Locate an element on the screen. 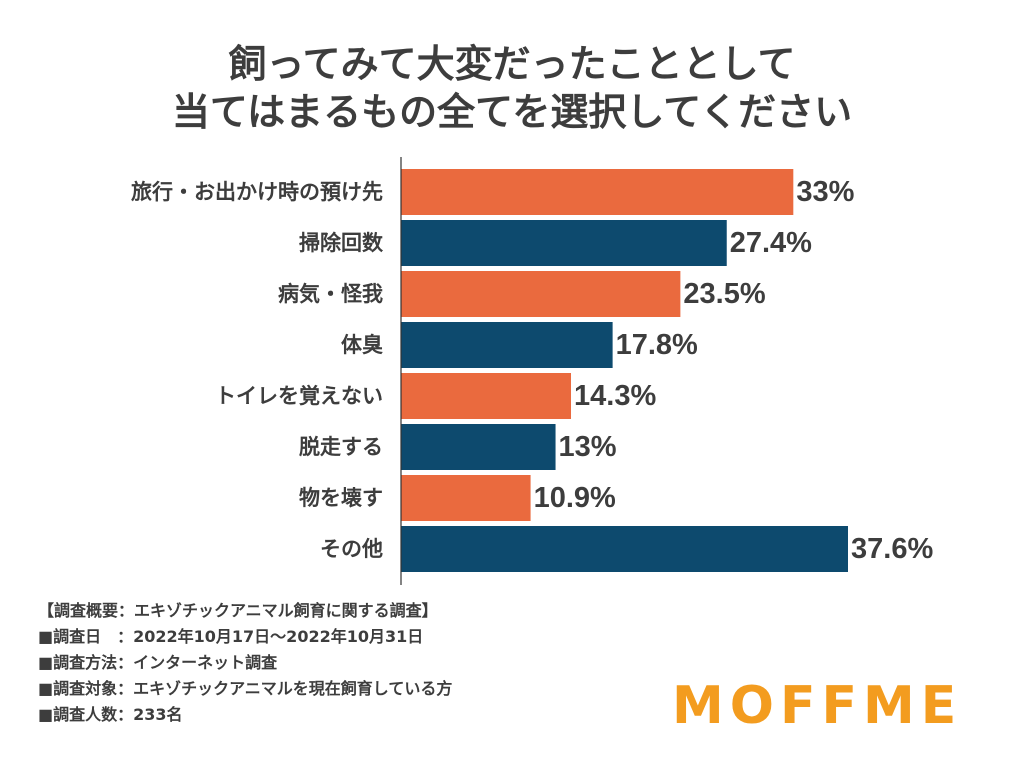  value-label-5: 14.3% is located at coordinates (615, 396).